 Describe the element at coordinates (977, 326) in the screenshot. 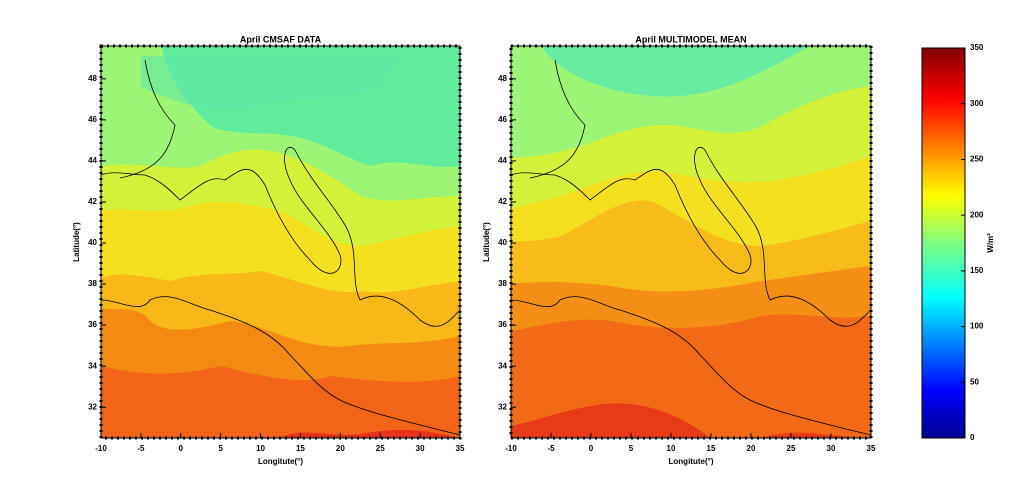

I see `colorbar-tick-label: 100` at that location.